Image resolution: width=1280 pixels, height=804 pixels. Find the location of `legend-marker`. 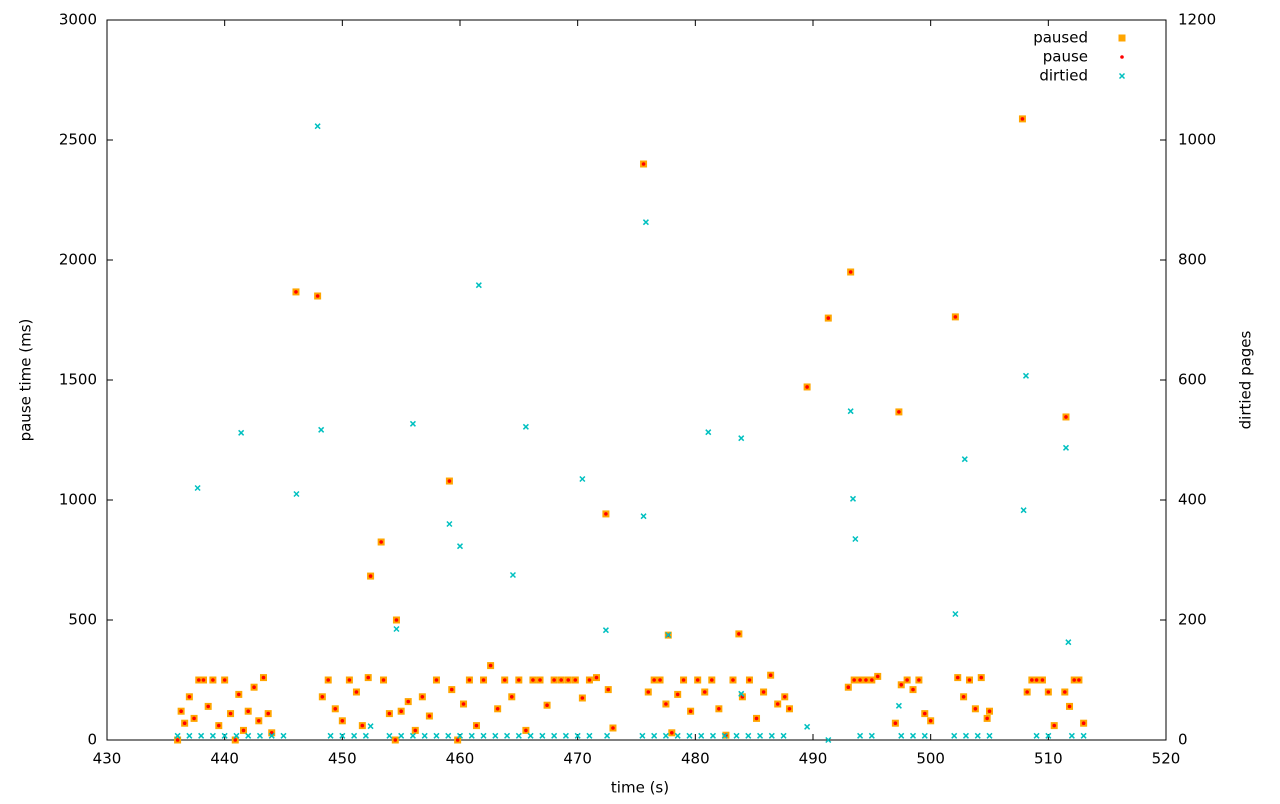

legend-marker is located at coordinates (1122, 57).